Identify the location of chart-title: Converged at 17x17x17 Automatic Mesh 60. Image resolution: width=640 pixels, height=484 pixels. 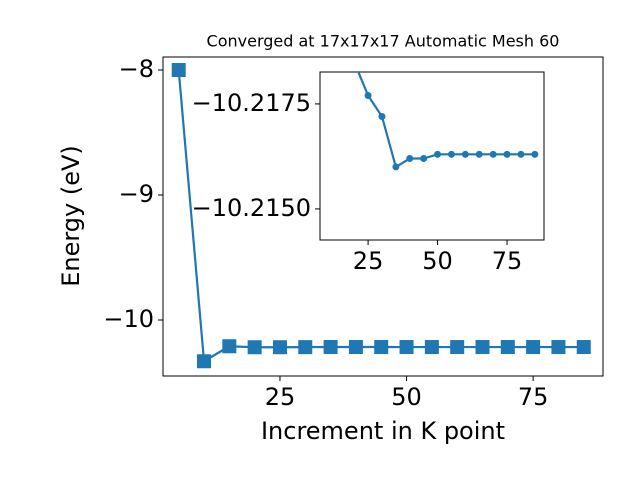
(383, 41).